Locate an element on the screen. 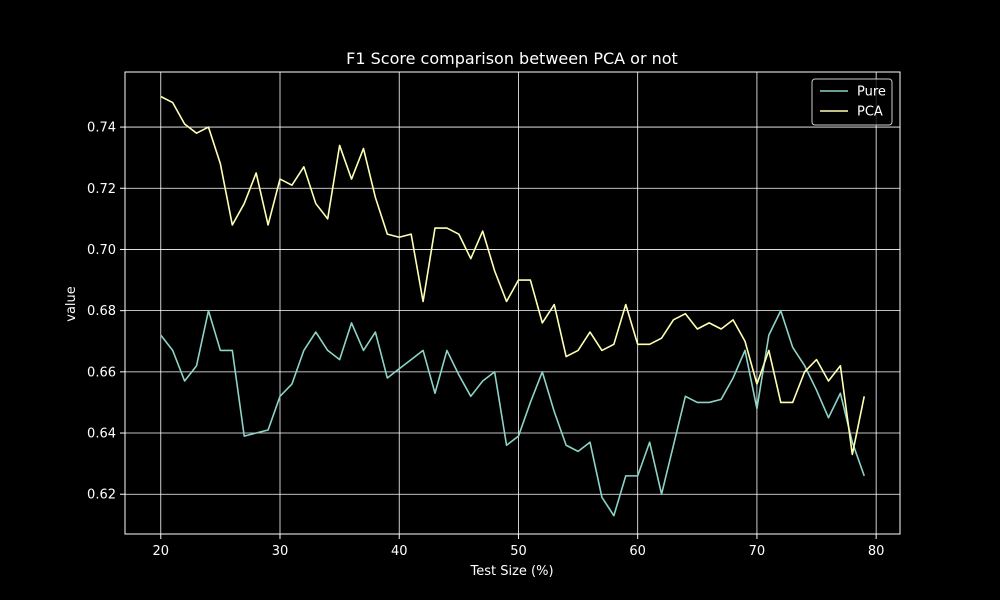  y-tick-label: 0.68 is located at coordinates (101, 311).